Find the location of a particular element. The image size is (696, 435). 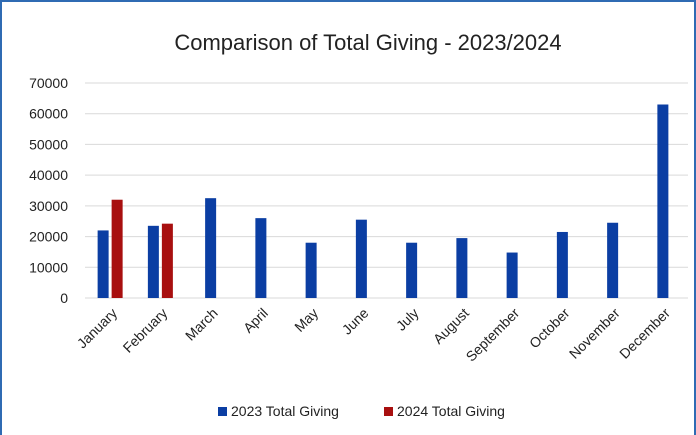

x-category-label: June is located at coordinates (355, 321).